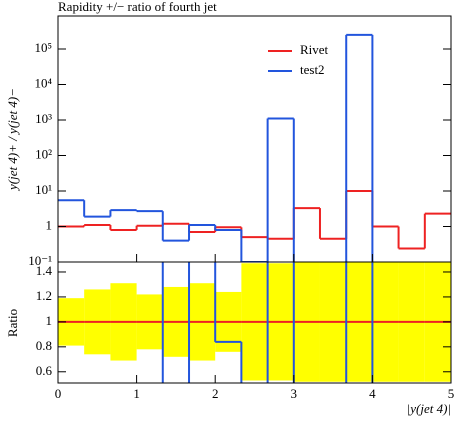 The width and height of the screenshot is (467, 427). Describe the element at coordinates (372, 393) in the screenshot. I see `x-tick-label: 4` at that location.